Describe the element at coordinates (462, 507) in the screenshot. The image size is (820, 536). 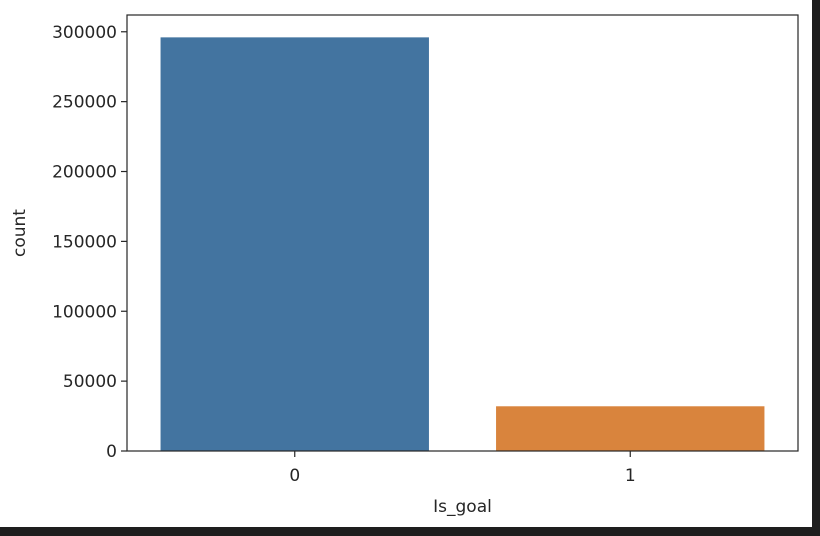
I see `x-axis-label: Is_goal` at that location.